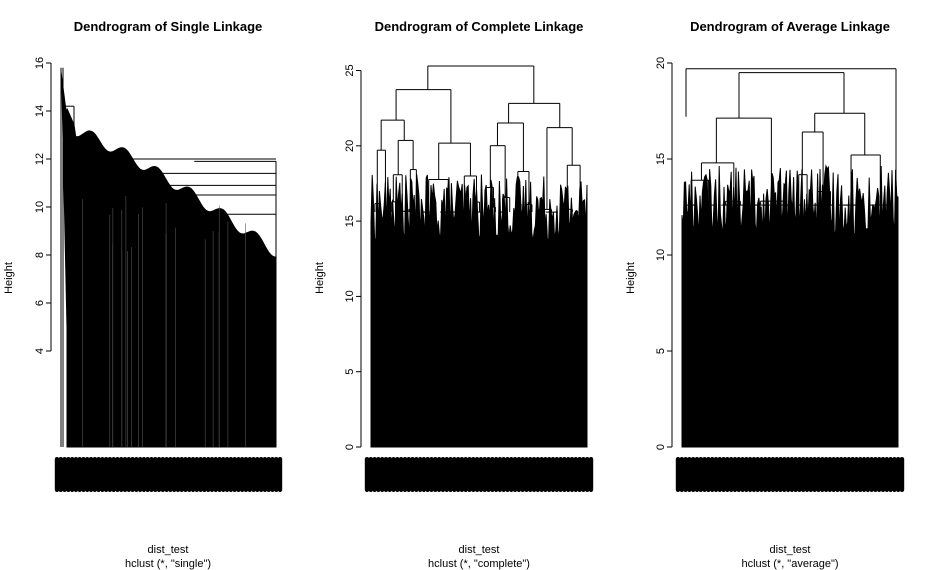 The image size is (933, 570). I want to click on y-axis: 4 6 8 10 12 14 16, so click(43, 205).